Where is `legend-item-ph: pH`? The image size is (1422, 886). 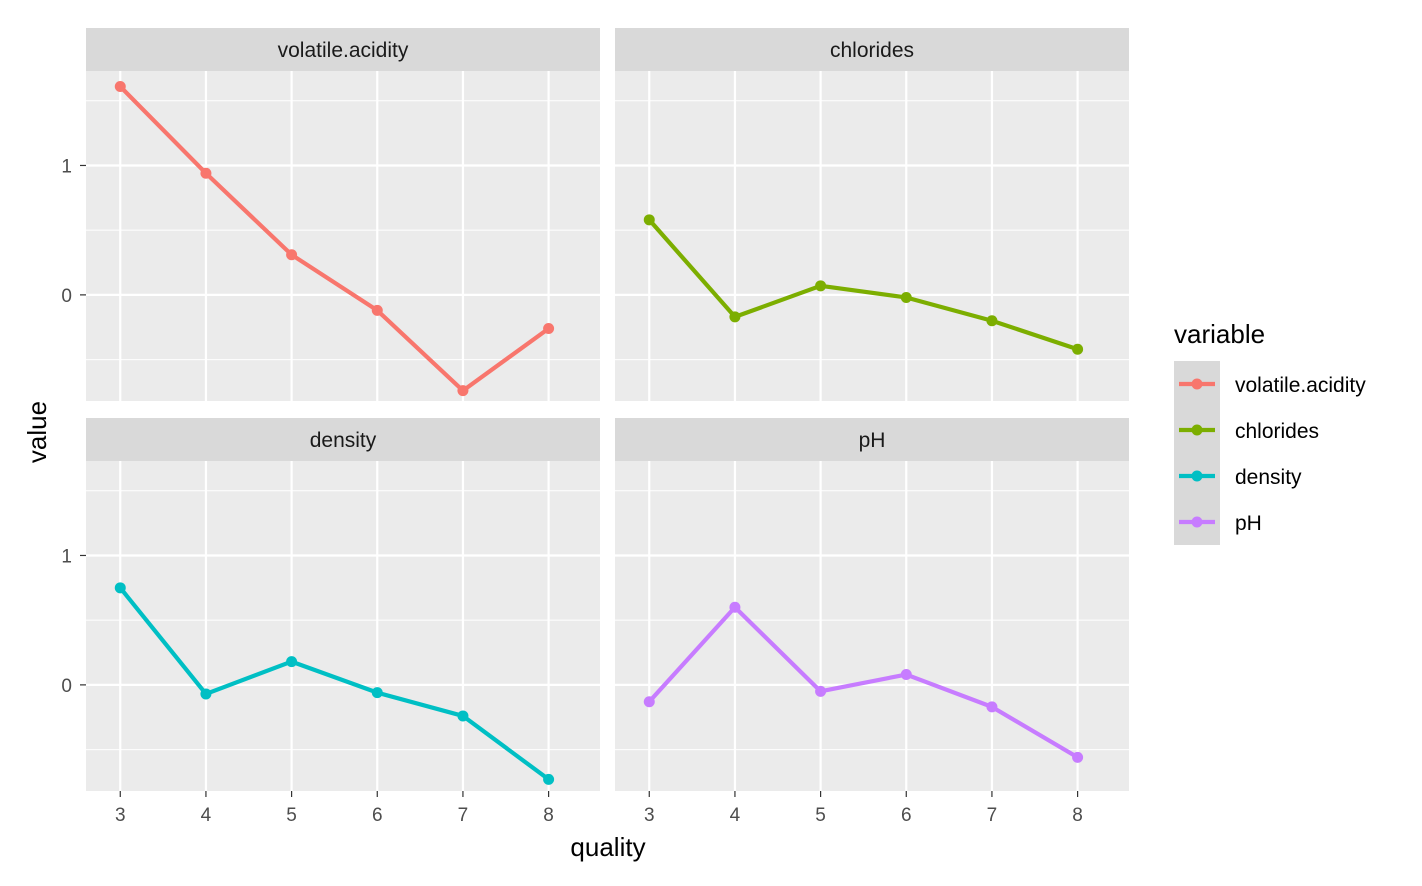
legend-item-ph: pH is located at coordinates (1218, 522).